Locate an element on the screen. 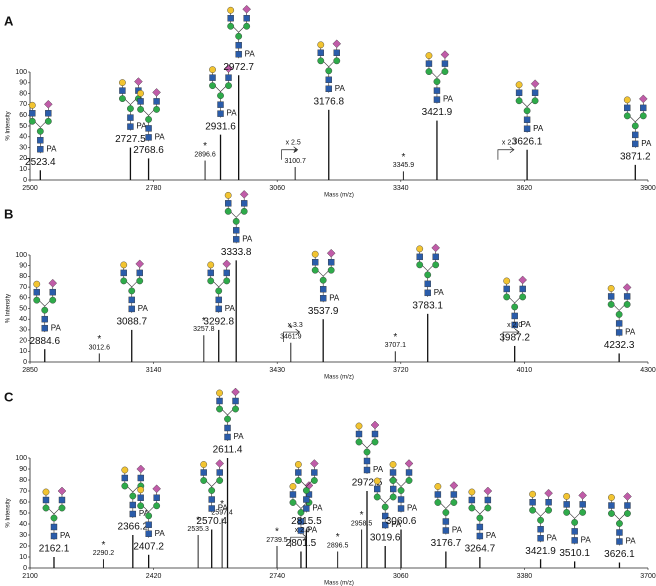  y-tick-label: 0 is located at coordinates (25, 362).